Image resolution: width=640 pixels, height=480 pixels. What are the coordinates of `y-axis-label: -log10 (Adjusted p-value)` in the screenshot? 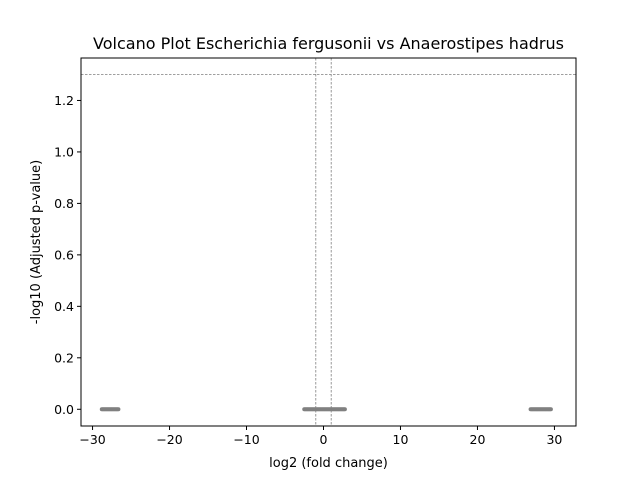 It's located at (36, 242).